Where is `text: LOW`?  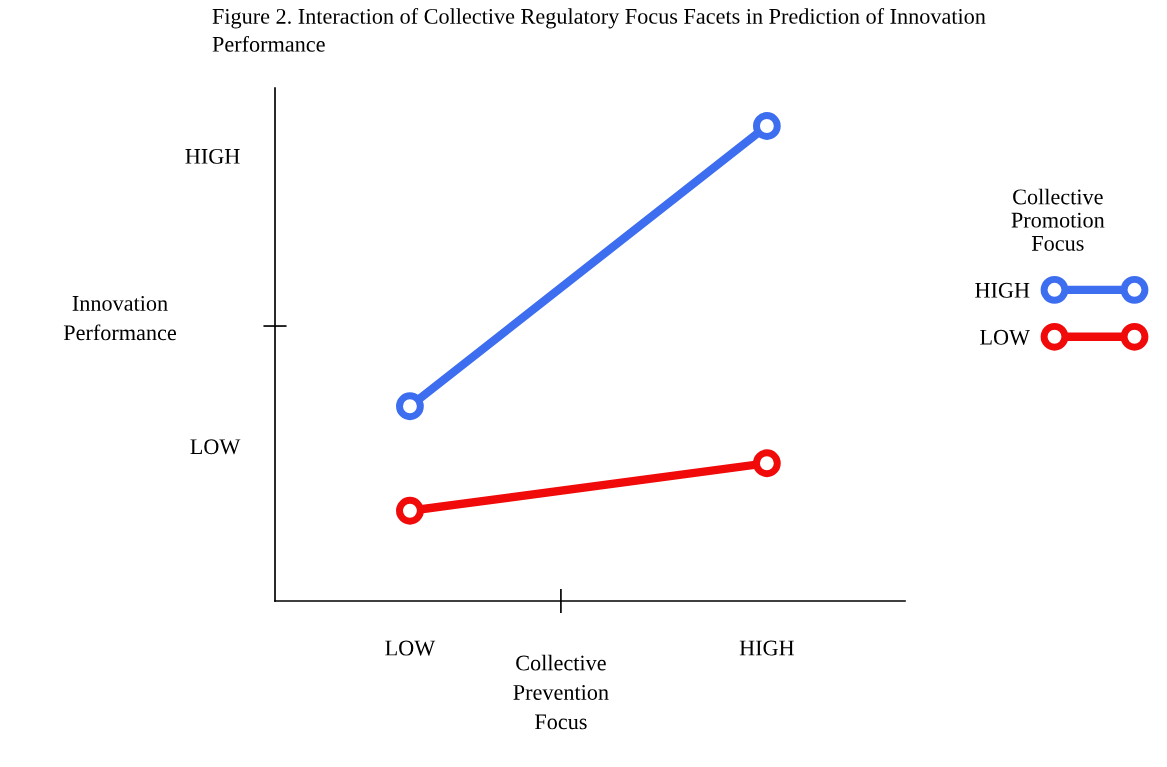
text: LOW is located at coordinates (215, 447).